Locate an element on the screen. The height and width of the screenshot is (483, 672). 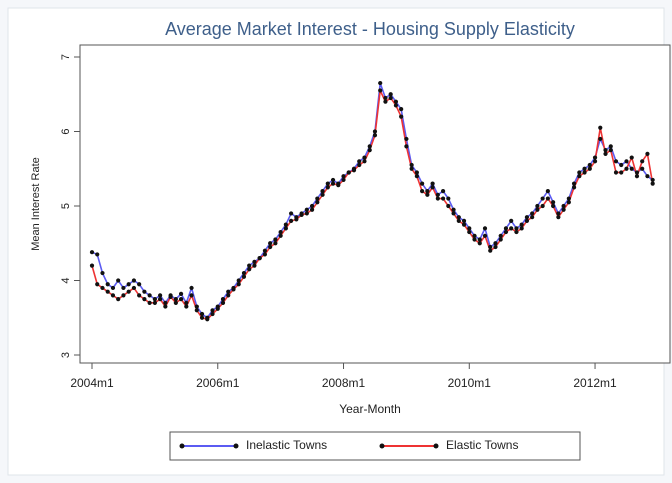
x-tick-label: 2006m1 is located at coordinates (218, 383).